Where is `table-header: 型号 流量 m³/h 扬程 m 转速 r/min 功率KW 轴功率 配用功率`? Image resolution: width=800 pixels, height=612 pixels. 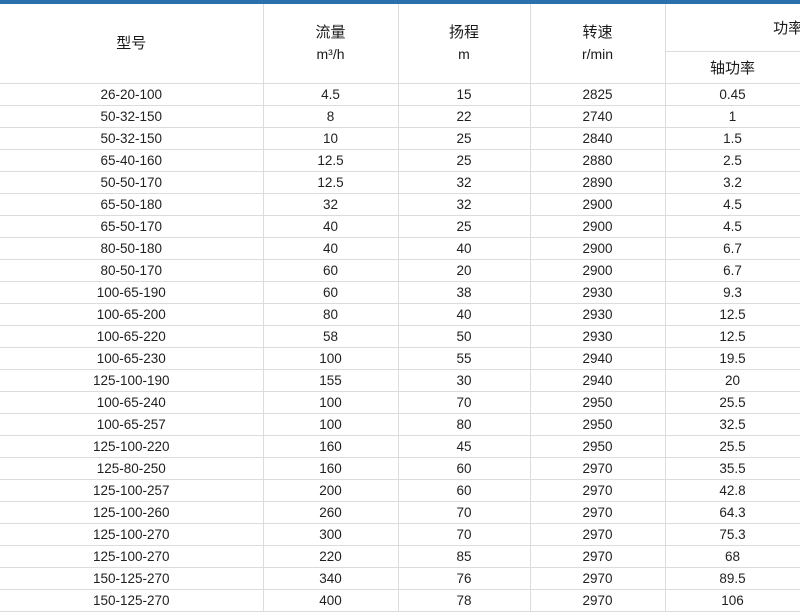 table-header: 型号 流量 m³/h 扬程 m 转速 r/min 功率KW 轴功率 配用功率 is located at coordinates (400, 43).